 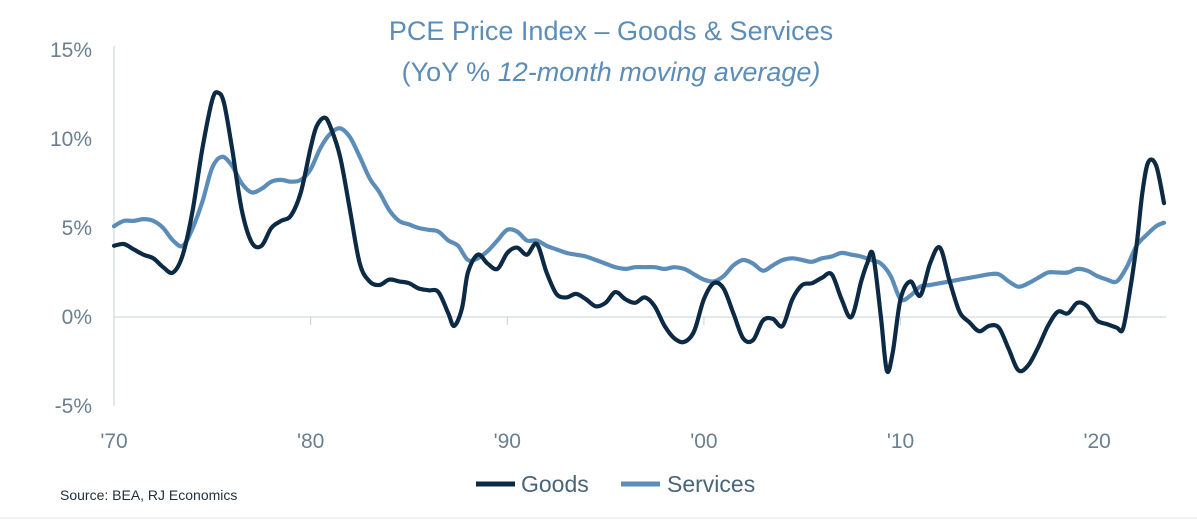 What do you see at coordinates (73, 406) in the screenshot?
I see `y-tick-label: -5%` at bounding box center [73, 406].